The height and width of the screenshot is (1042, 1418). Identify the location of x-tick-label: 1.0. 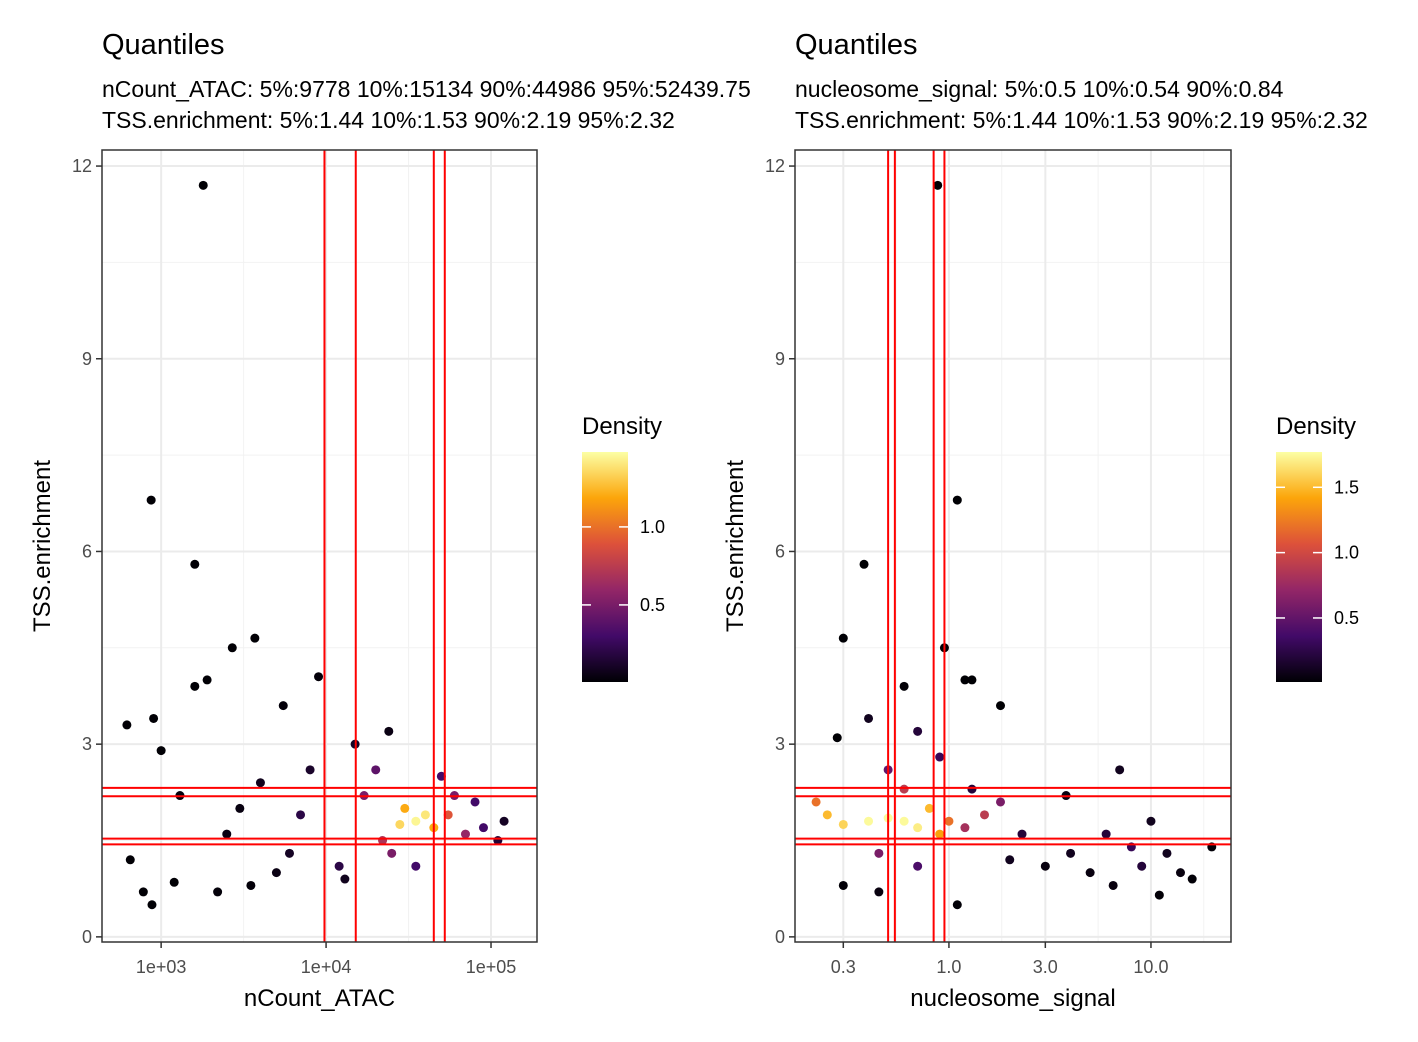
(948, 967).